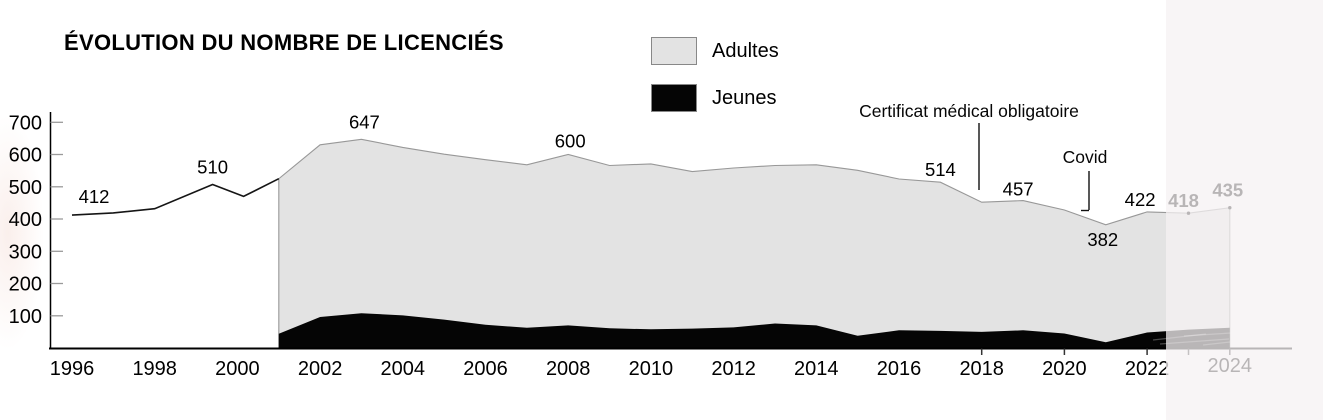 This screenshot has height=420, width=1323. I want to click on annotation-label: Certificat médical obligatoire, so click(969, 111).